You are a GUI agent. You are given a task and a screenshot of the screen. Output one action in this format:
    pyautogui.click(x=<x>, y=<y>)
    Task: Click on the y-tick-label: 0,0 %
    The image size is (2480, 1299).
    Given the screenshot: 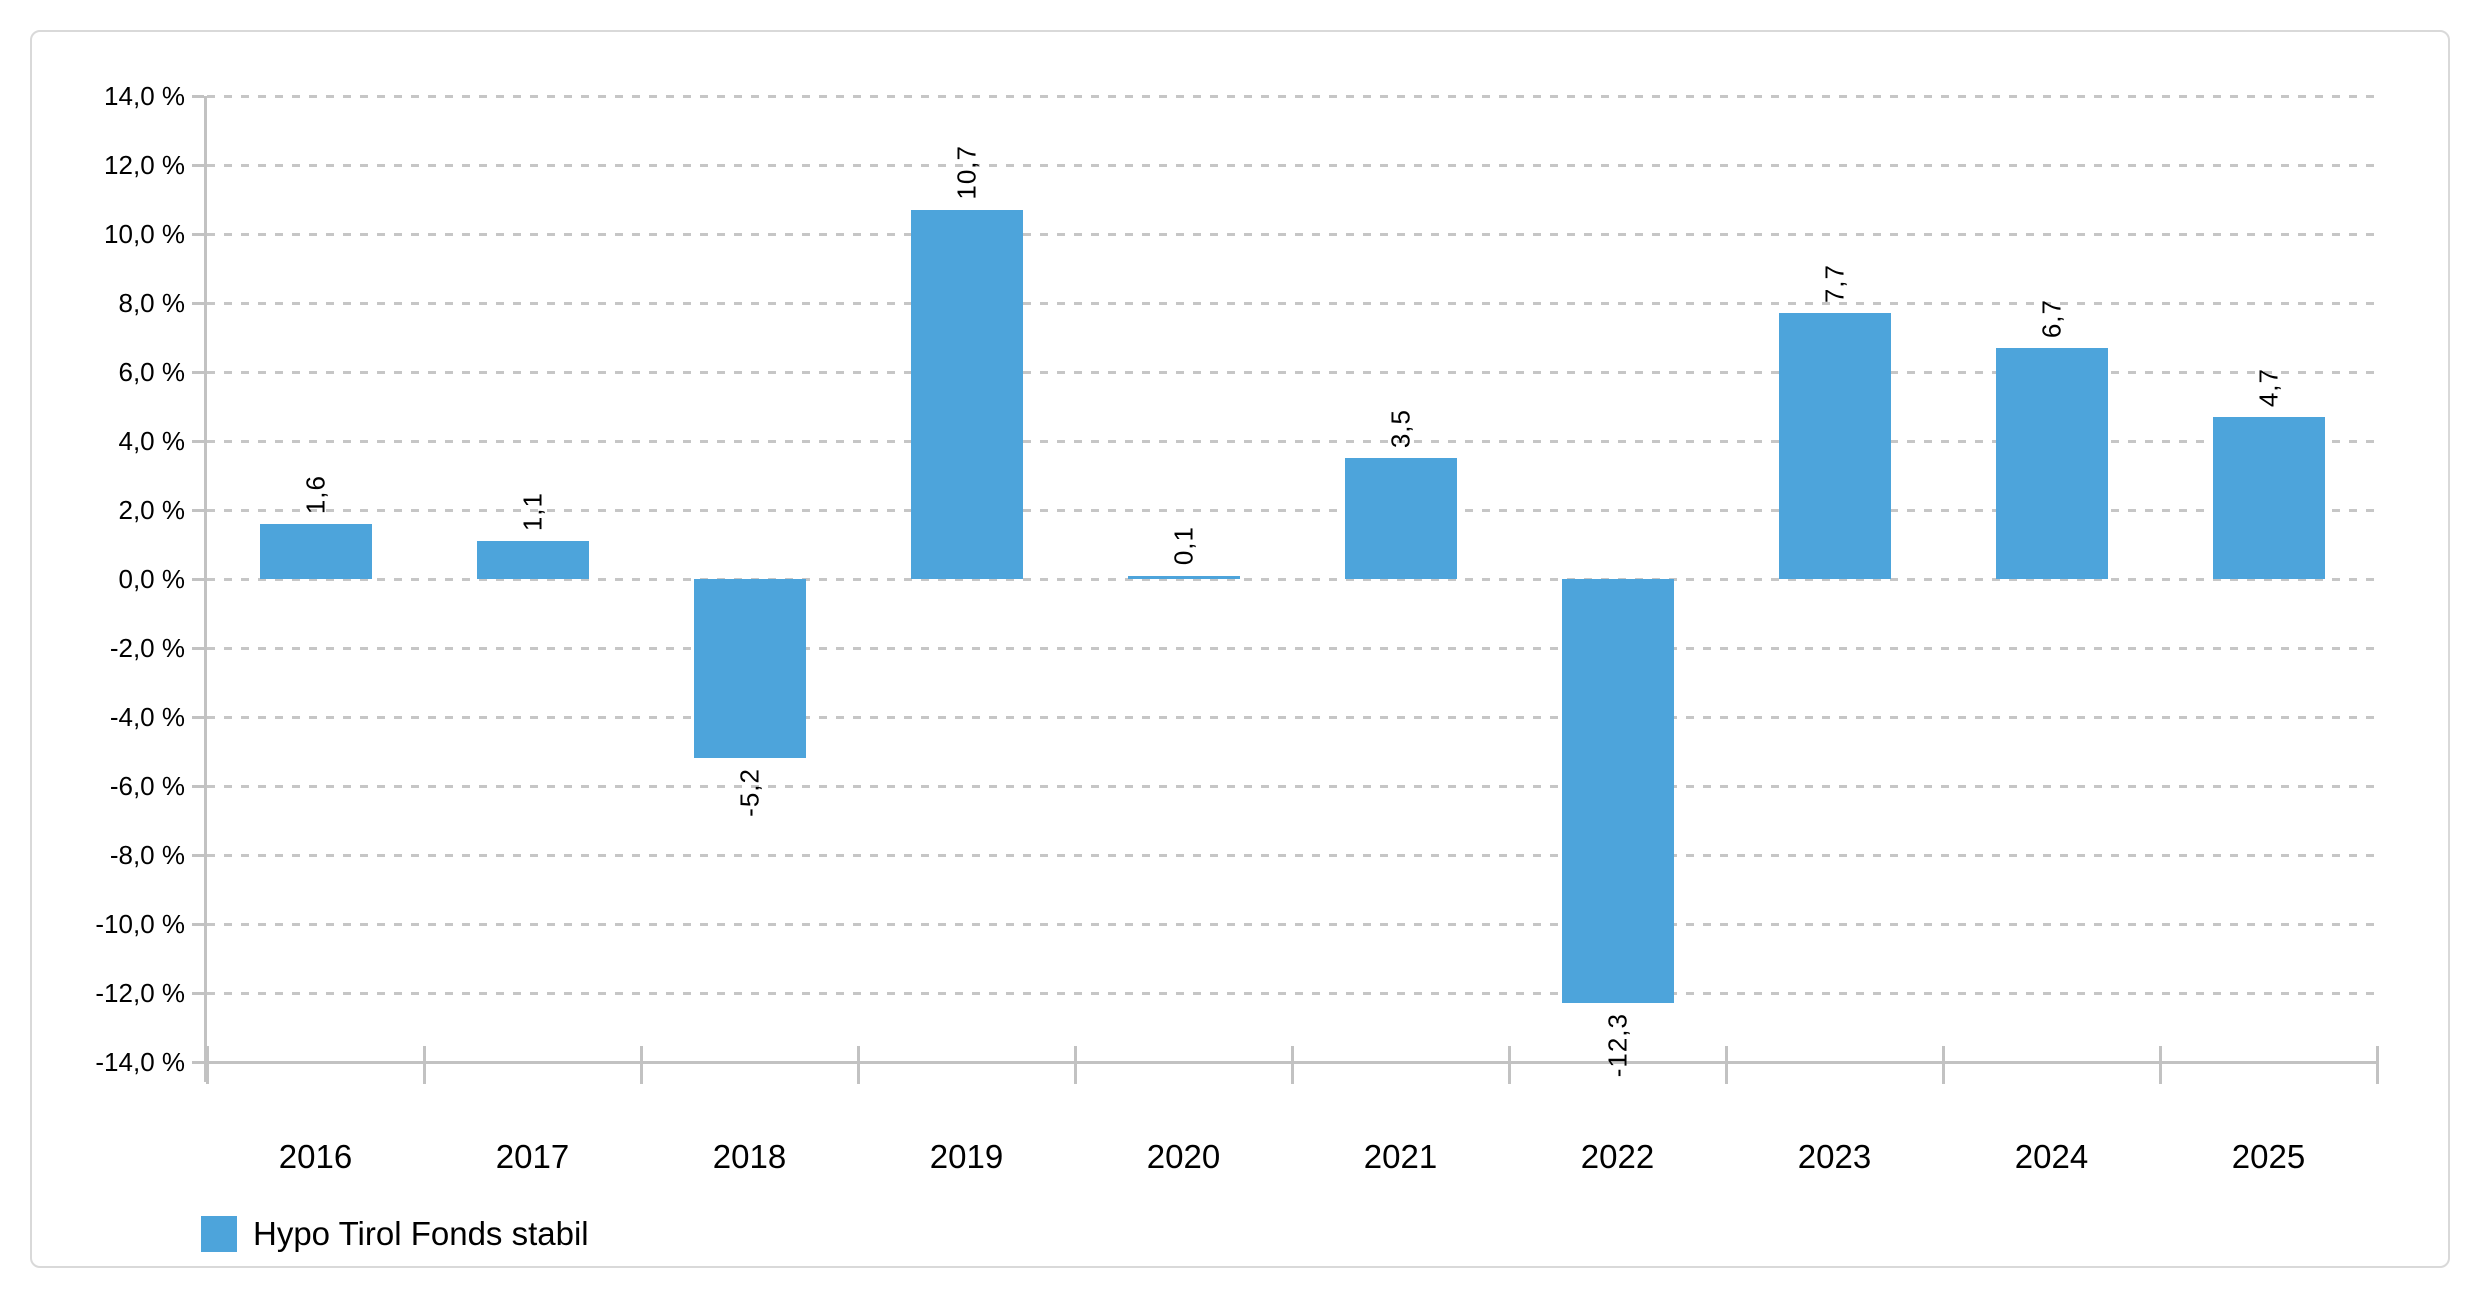 What is the action you would take?
    pyautogui.click(x=152, y=579)
    